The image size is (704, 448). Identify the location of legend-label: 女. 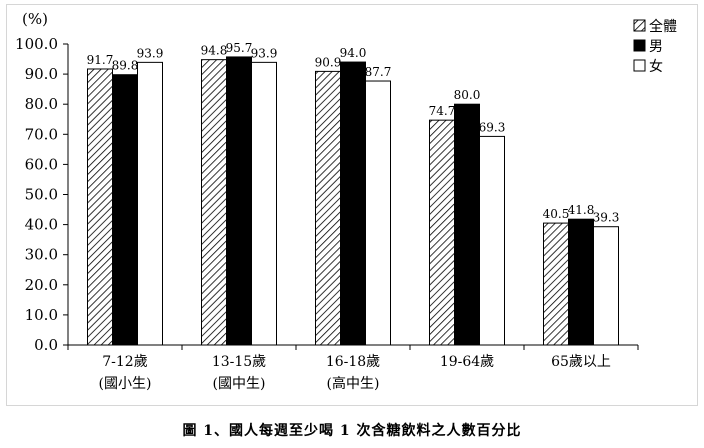
(656, 66).